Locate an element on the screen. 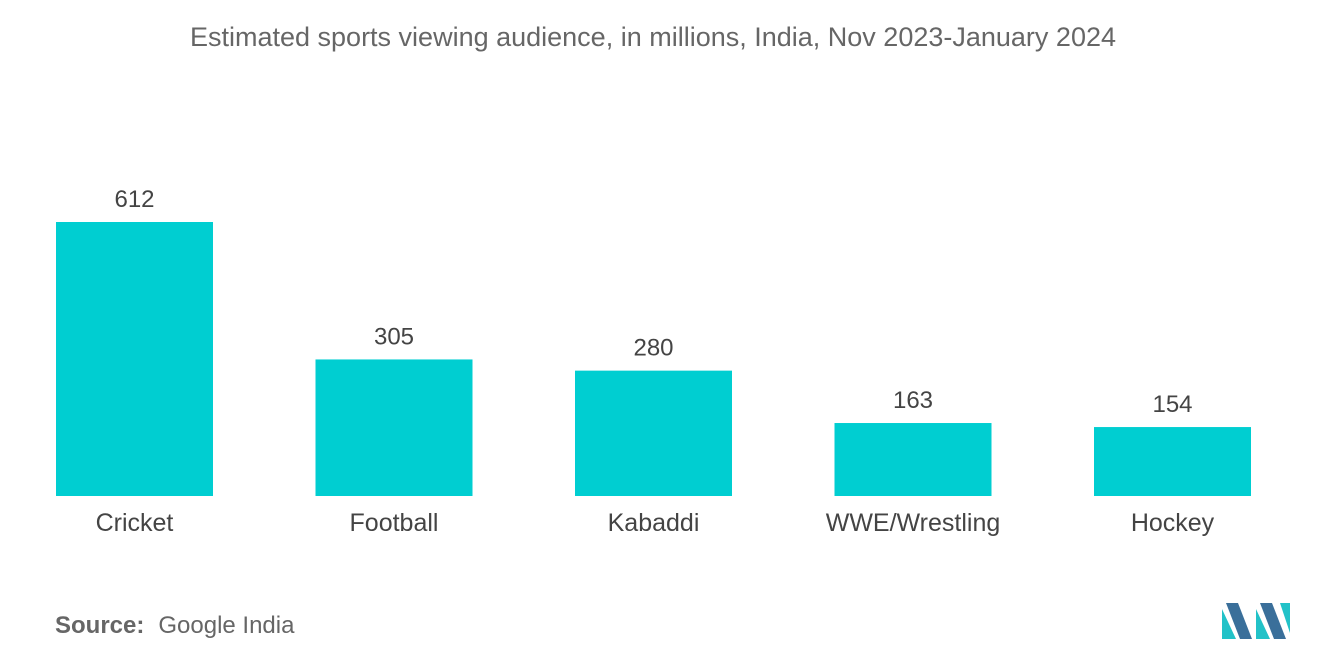 The width and height of the screenshot is (1320, 665). source-value: Google India is located at coordinates (226, 625).